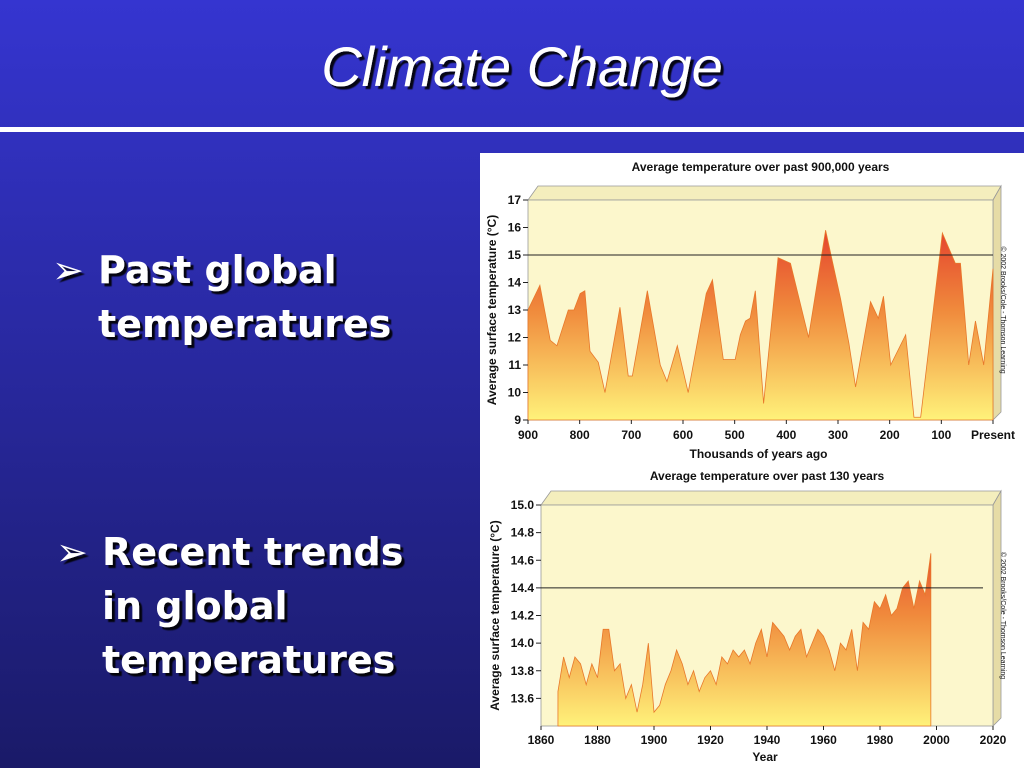 Image resolution: width=1024 pixels, height=768 pixels. What do you see at coordinates (597, 740) in the screenshot?
I see `x-tick-label: 1880` at bounding box center [597, 740].